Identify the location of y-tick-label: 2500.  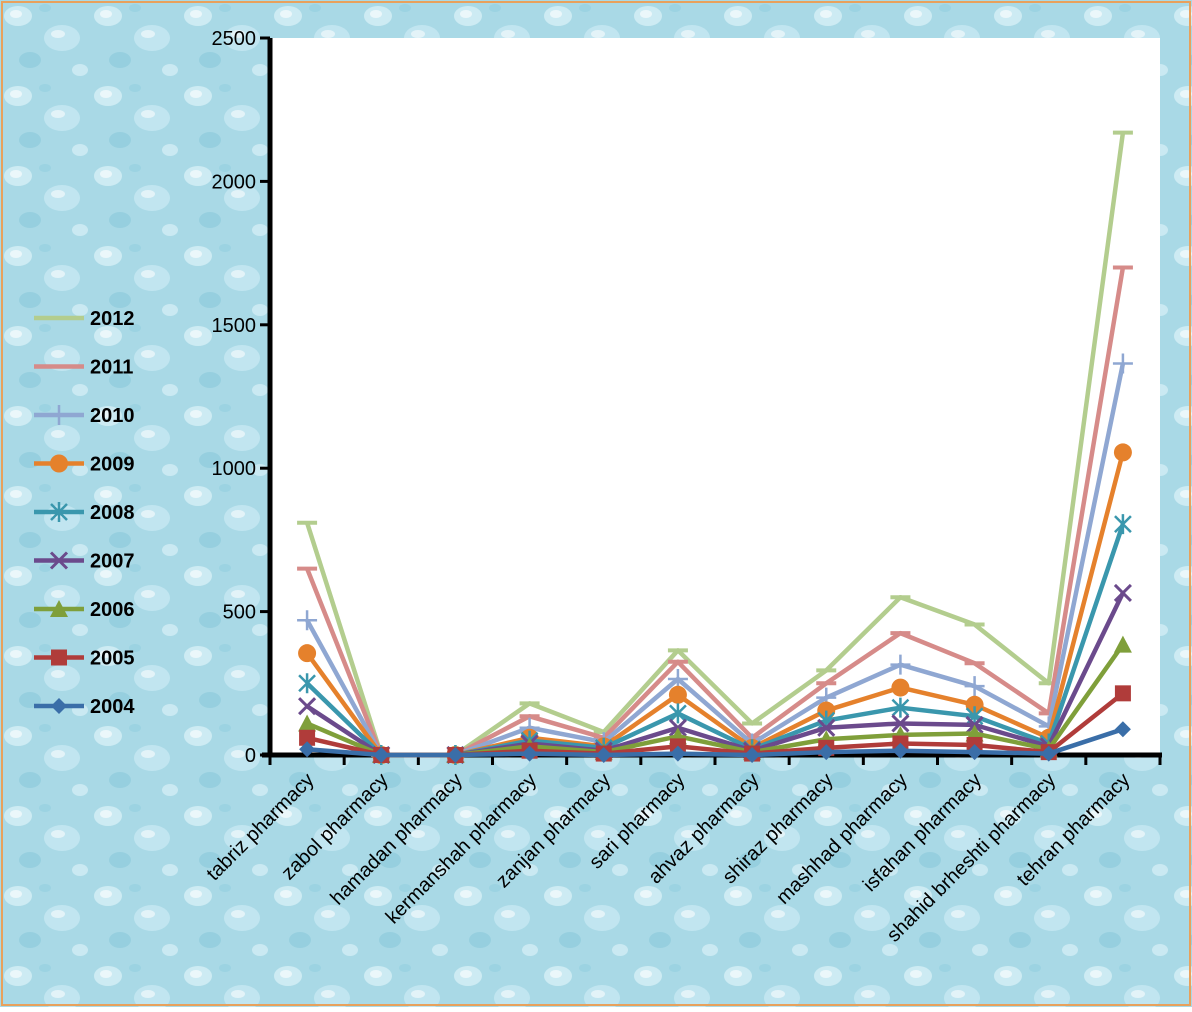
(234, 39).